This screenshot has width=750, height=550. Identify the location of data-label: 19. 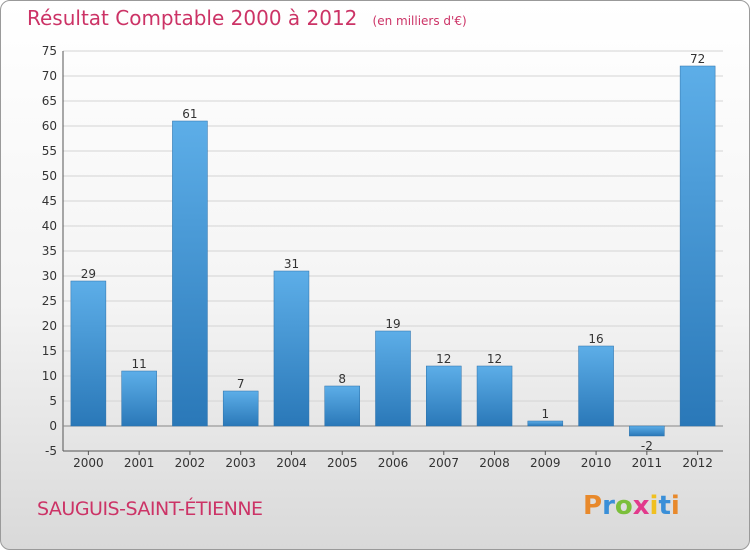
(392, 324).